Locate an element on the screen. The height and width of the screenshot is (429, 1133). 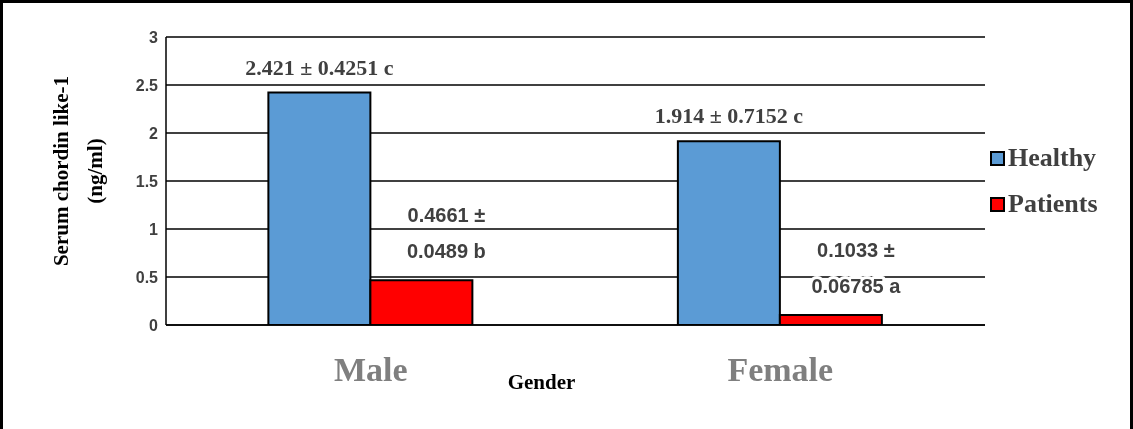
data-label: 2.421 ± 0.4251 c is located at coordinates (319, 67).